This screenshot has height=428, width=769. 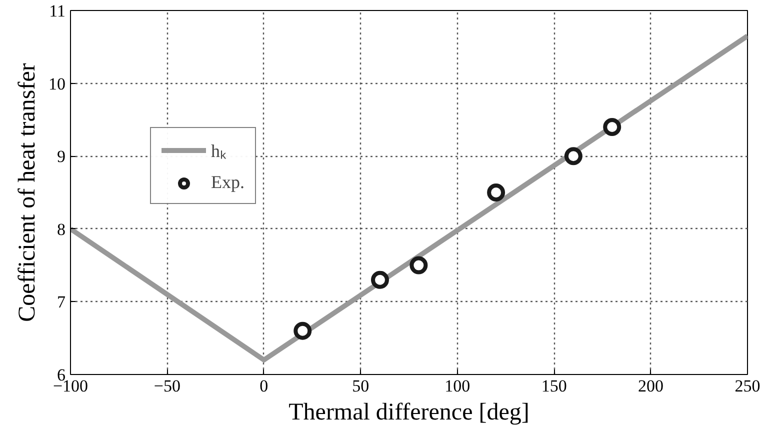 I want to click on x-tick-label: 250, so click(x=747, y=386).